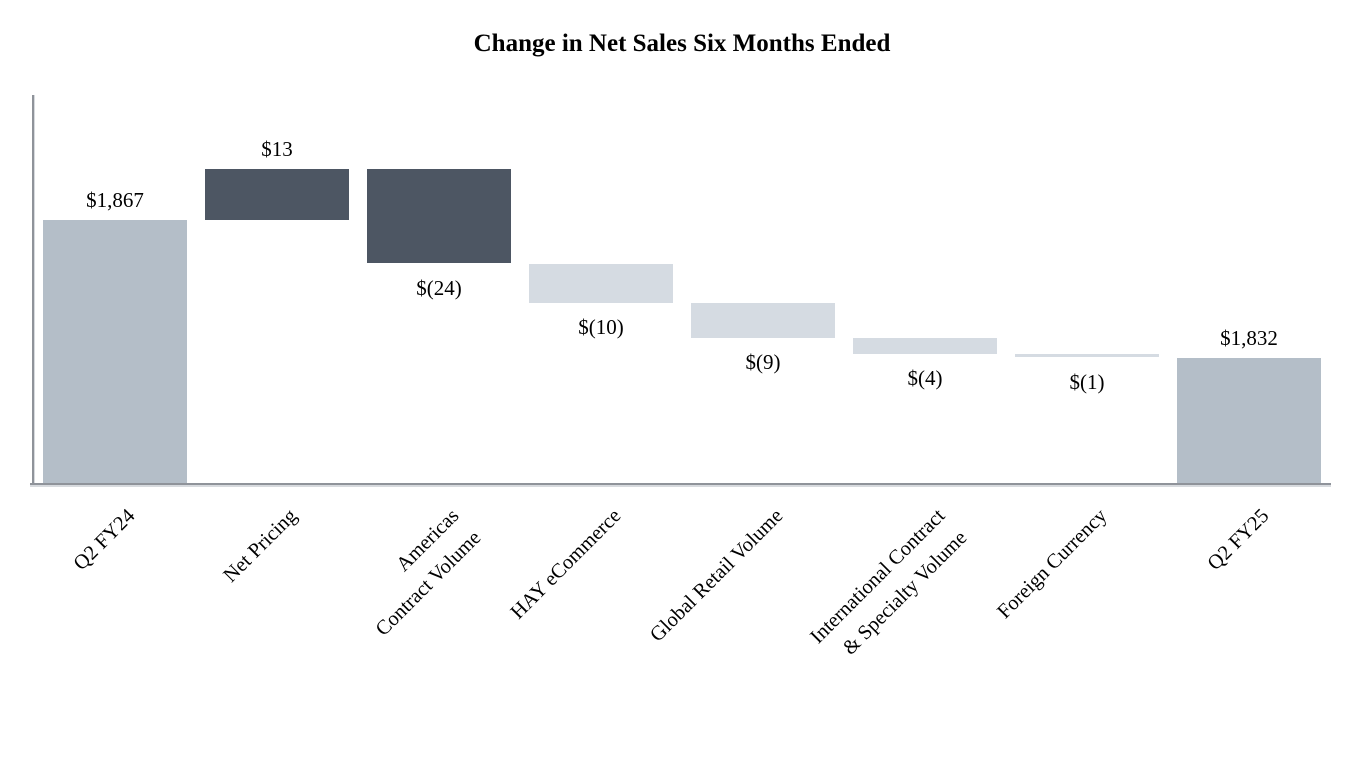 This screenshot has height=772, width=1364. Describe the element at coordinates (763, 362) in the screenshot. I see `bar-value-label: $(9)` at that location.